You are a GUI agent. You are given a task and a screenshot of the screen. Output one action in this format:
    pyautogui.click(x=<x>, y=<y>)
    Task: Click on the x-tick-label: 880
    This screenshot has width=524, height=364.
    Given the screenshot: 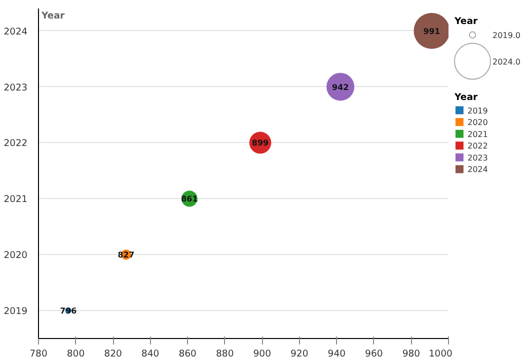 What is the action you would take?
    pyautogui.click(x=225, y=354)
    